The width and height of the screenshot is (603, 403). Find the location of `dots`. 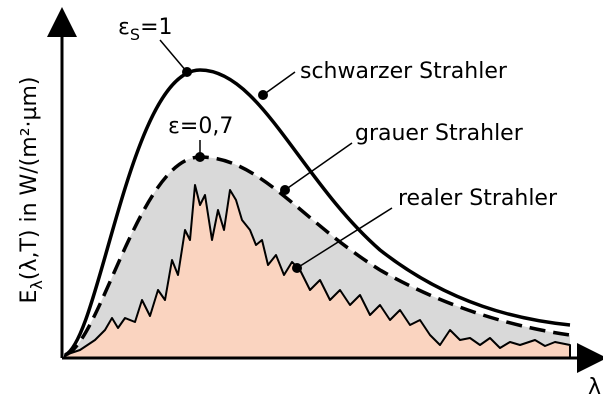

dots is located at coordinates (242, 170).